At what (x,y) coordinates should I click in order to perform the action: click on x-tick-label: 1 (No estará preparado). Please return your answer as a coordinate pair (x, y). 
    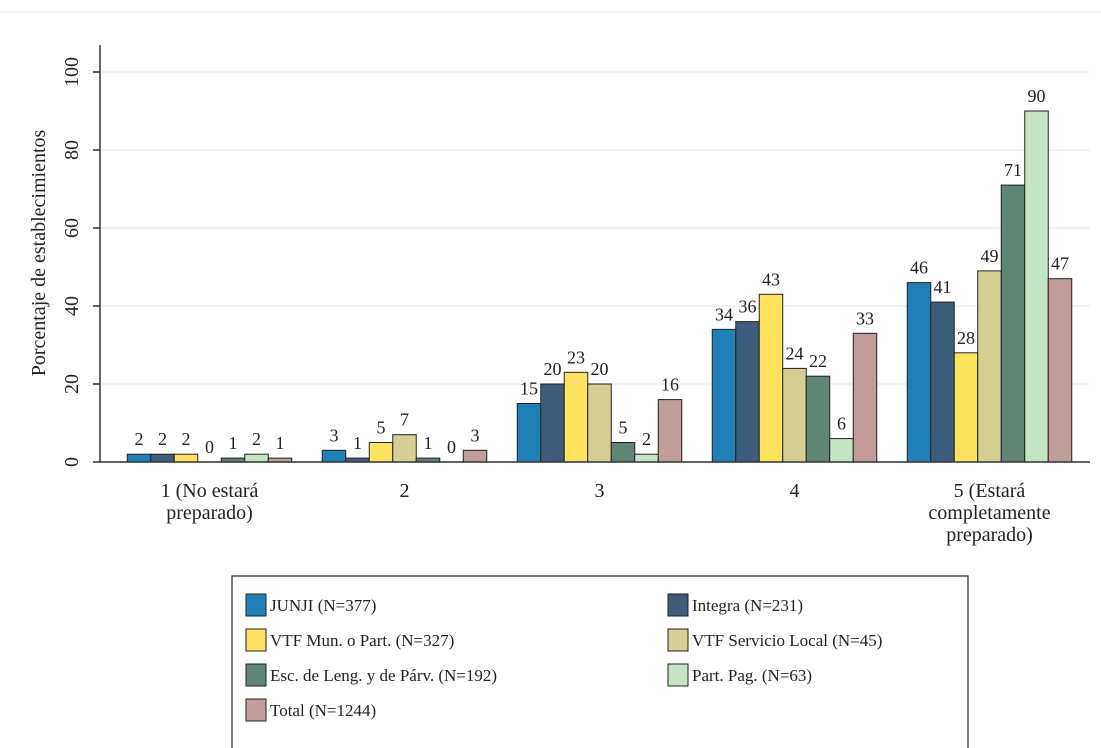
    Looking at the image, I should click on (209, 502).